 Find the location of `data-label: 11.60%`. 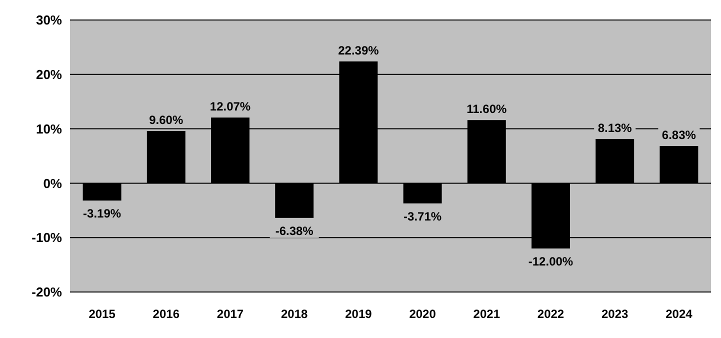

data-label: 11.60% is located at coordinates (486, 109).